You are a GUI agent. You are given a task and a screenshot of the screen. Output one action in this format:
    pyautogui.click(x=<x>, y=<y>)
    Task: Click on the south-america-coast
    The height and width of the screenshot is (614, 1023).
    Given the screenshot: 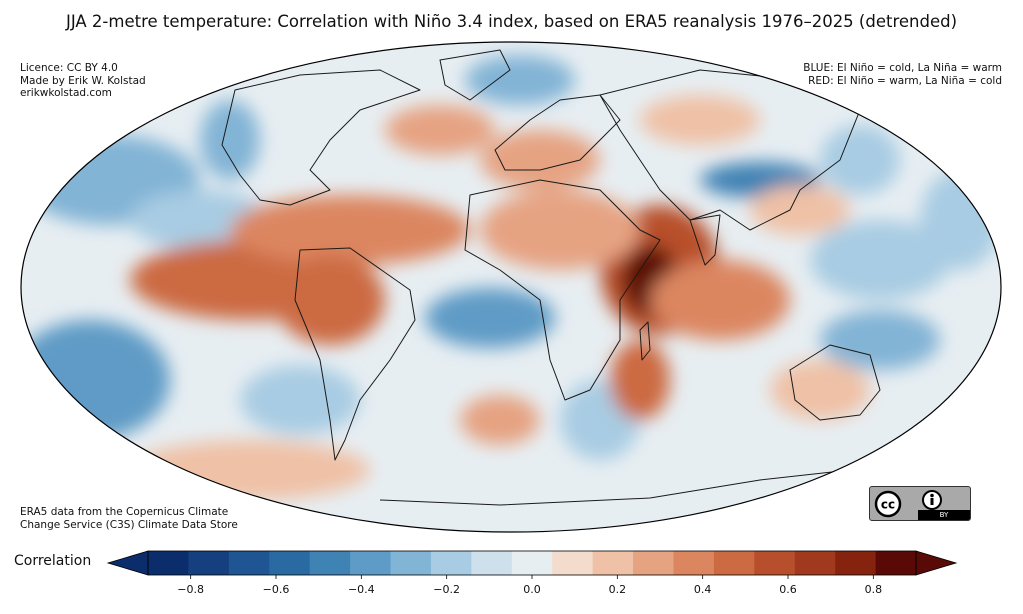 What is the action you would take?
    pyautogui.click(x=355, y=354)
    